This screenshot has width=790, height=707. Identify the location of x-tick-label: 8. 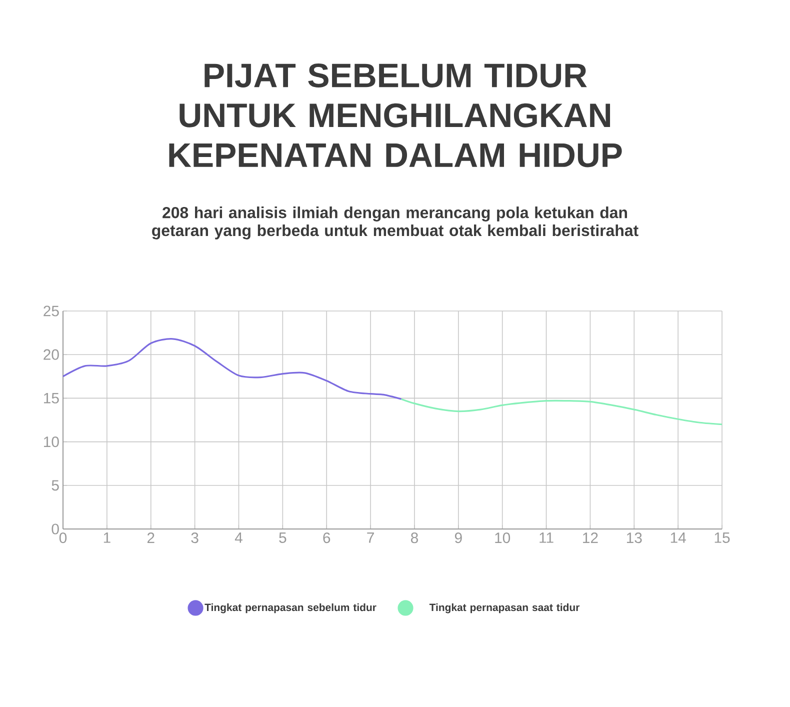
(414, 538).